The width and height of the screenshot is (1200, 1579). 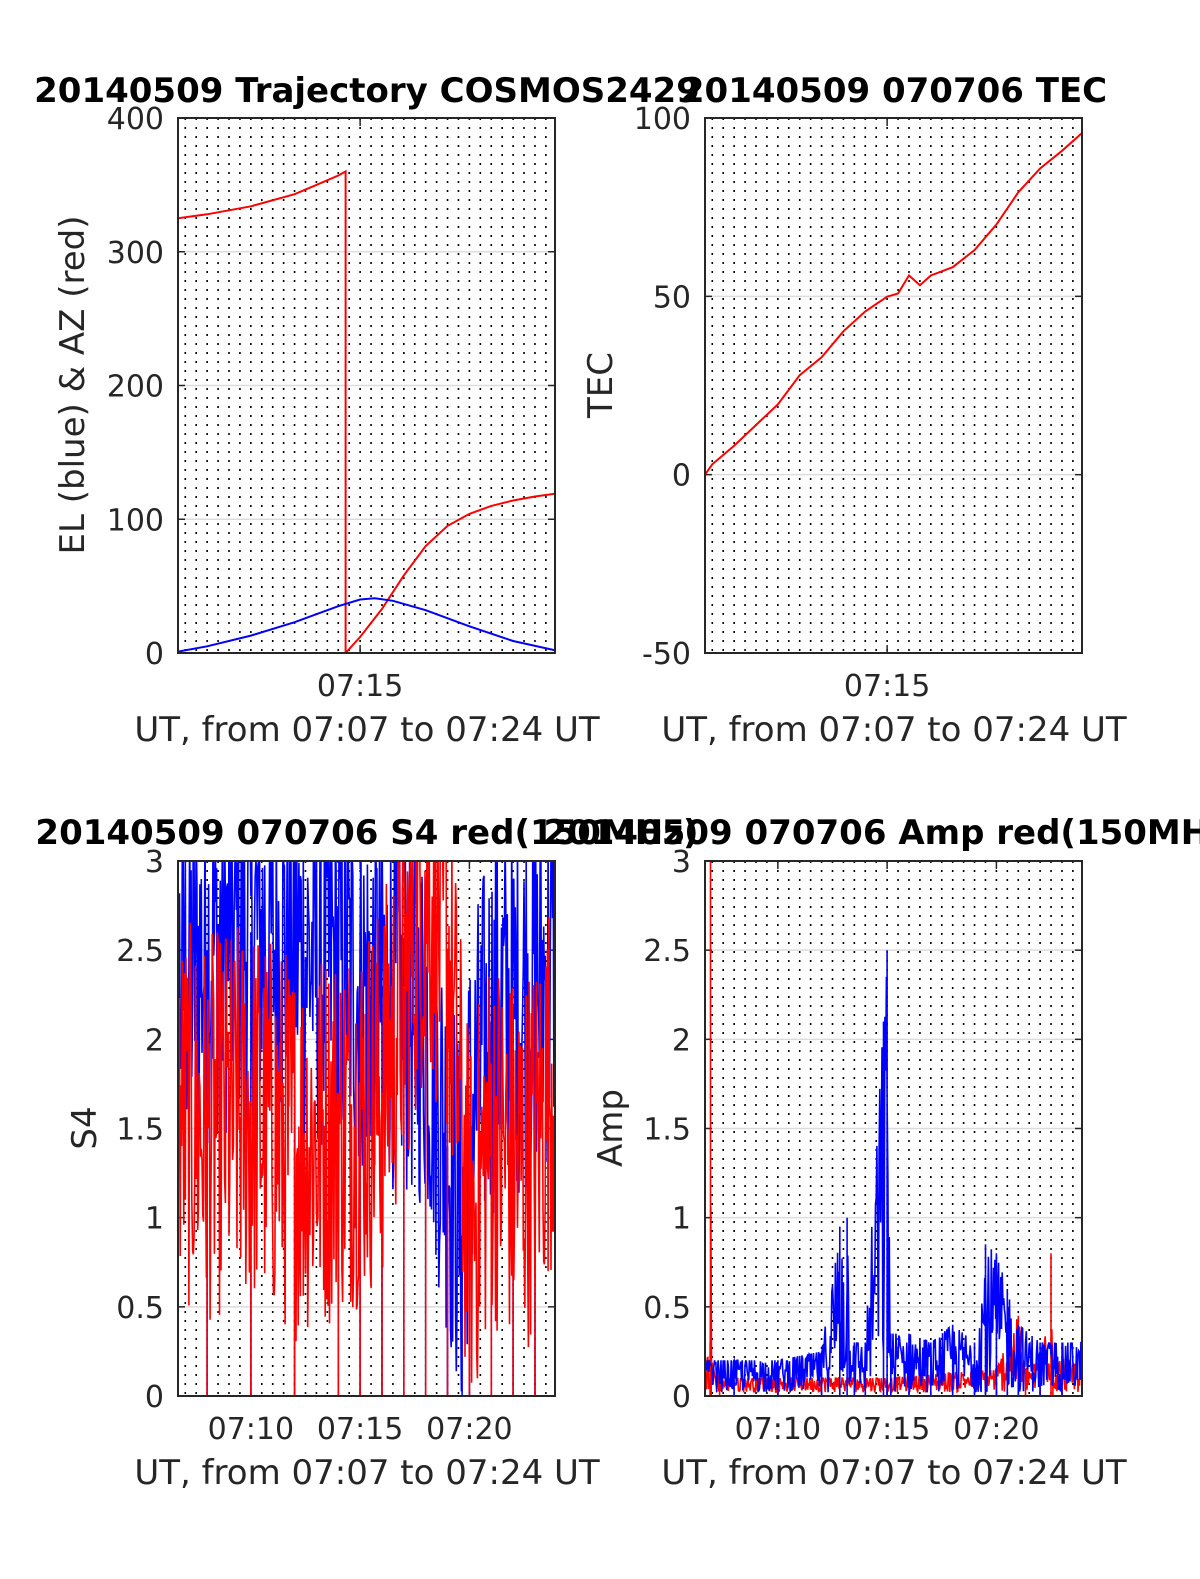 I want to click on tec-title: 20140509 070706 TEC, so click(x=894, y=91).